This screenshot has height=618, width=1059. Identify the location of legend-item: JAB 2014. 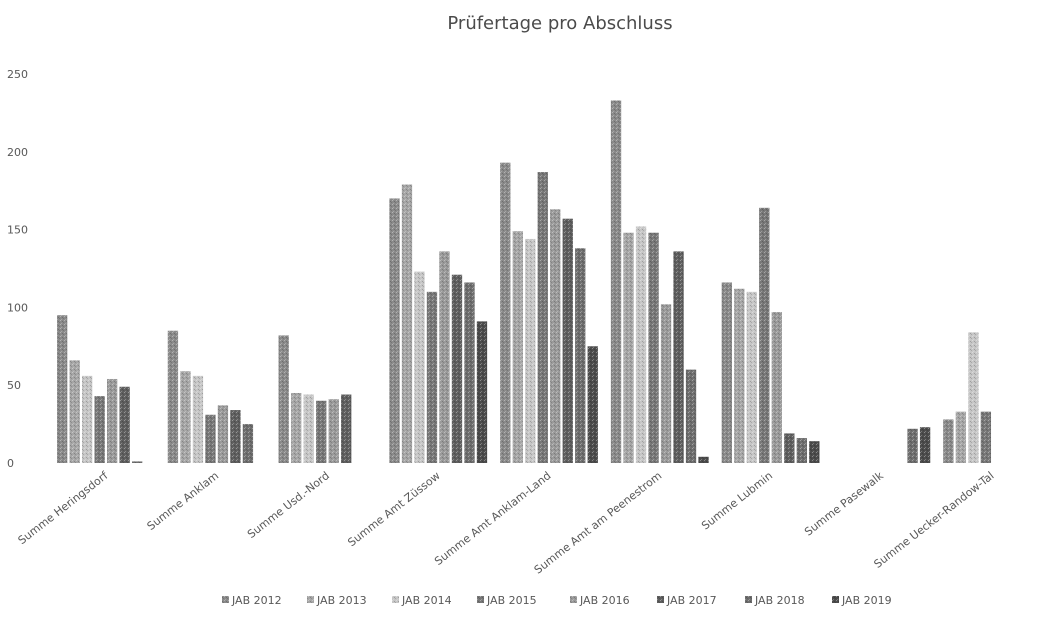
(422, 600).